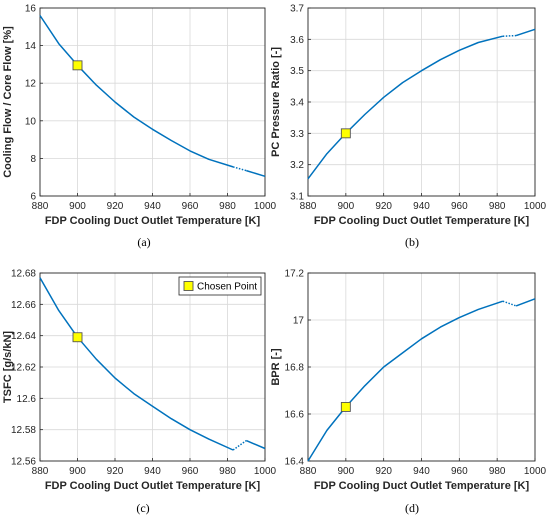  I want to click on caption-c: (c), so click(142, 508).